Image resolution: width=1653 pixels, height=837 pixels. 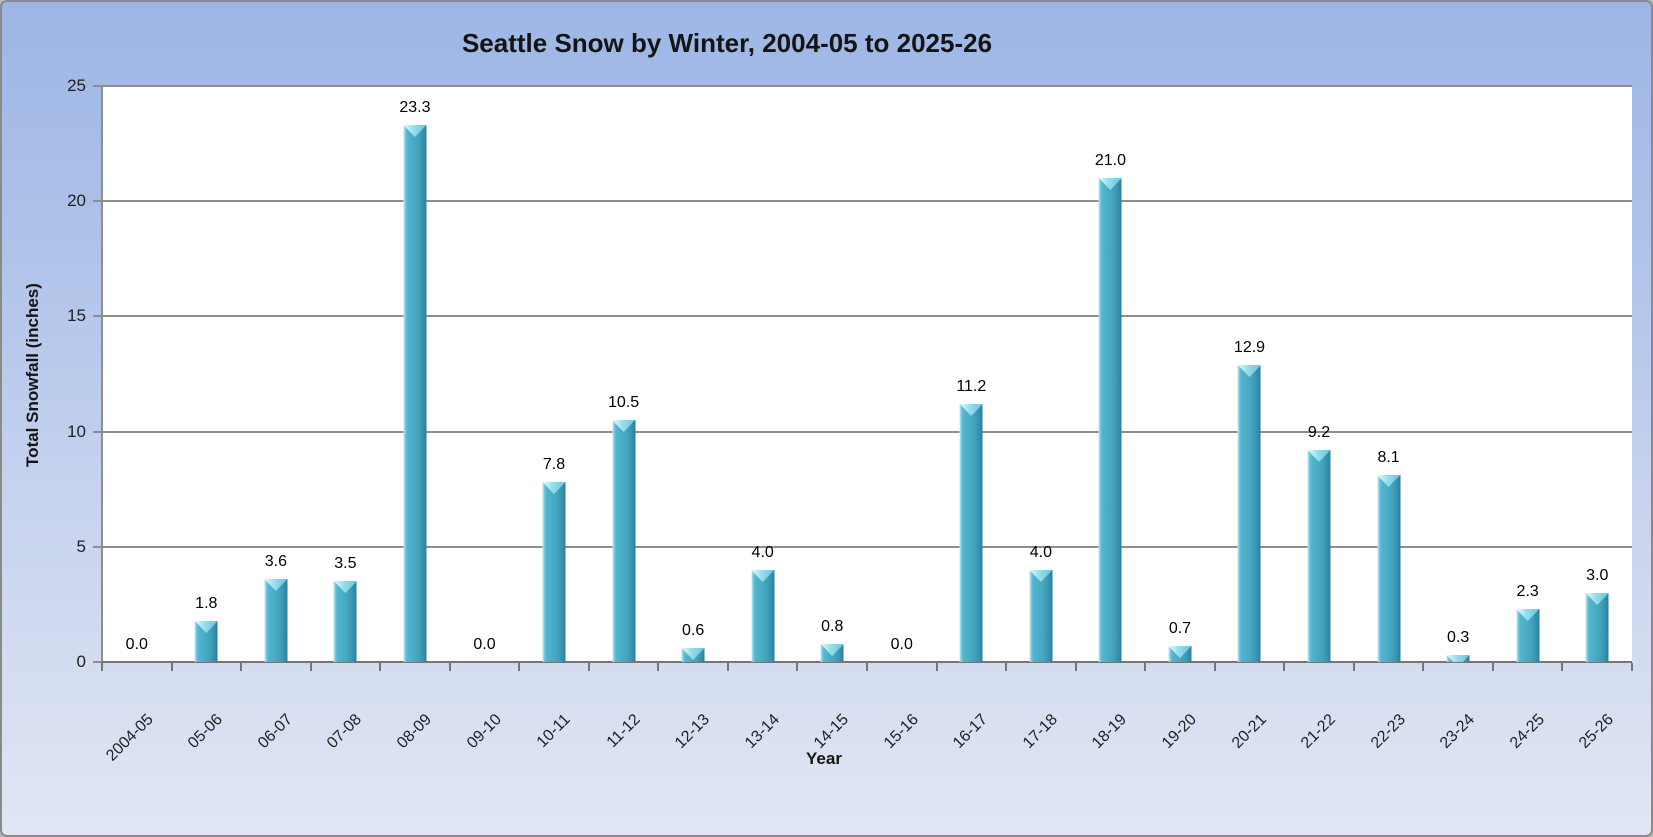 What do you see at coordinates (1249, 347) in the screenshot?
I see `bar-data-label: 12.9` at bounding box center [1249, 347].